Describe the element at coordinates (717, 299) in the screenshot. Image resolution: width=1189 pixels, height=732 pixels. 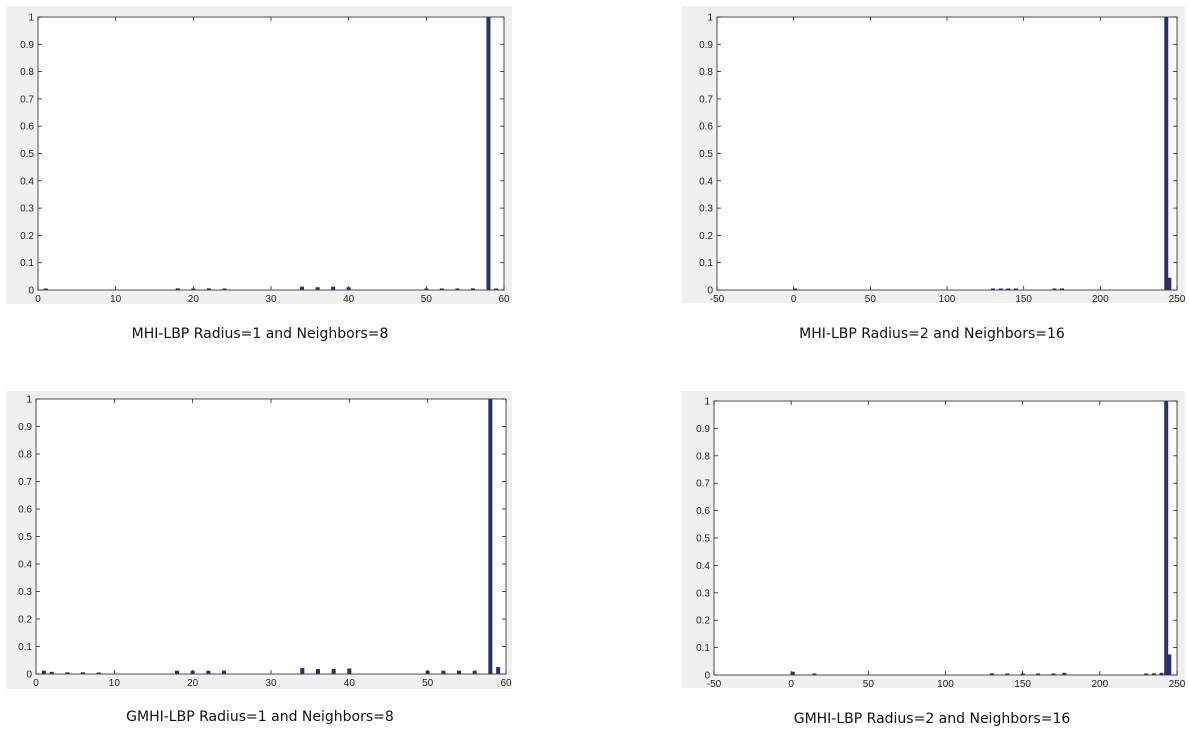
I see `x-tick-label: -50` at that location.